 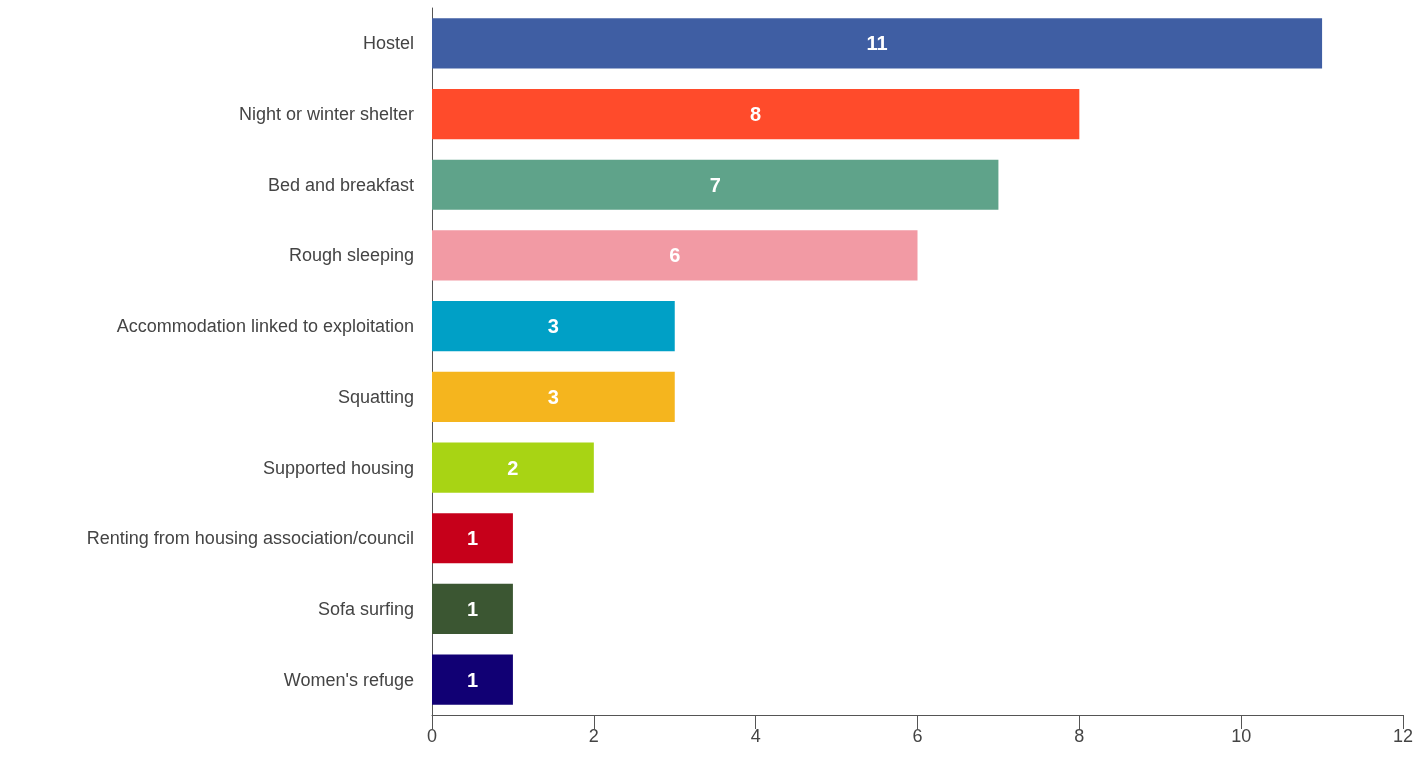 I want to click on x-tick-label: 0, so click(x=432, y=736).